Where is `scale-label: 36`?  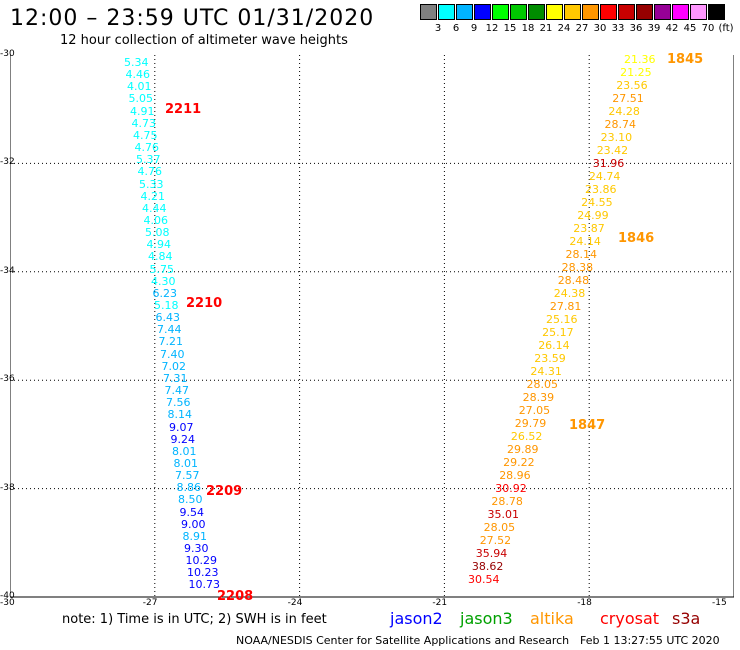 scale-label: 36 is located at coordinates (636, 28).